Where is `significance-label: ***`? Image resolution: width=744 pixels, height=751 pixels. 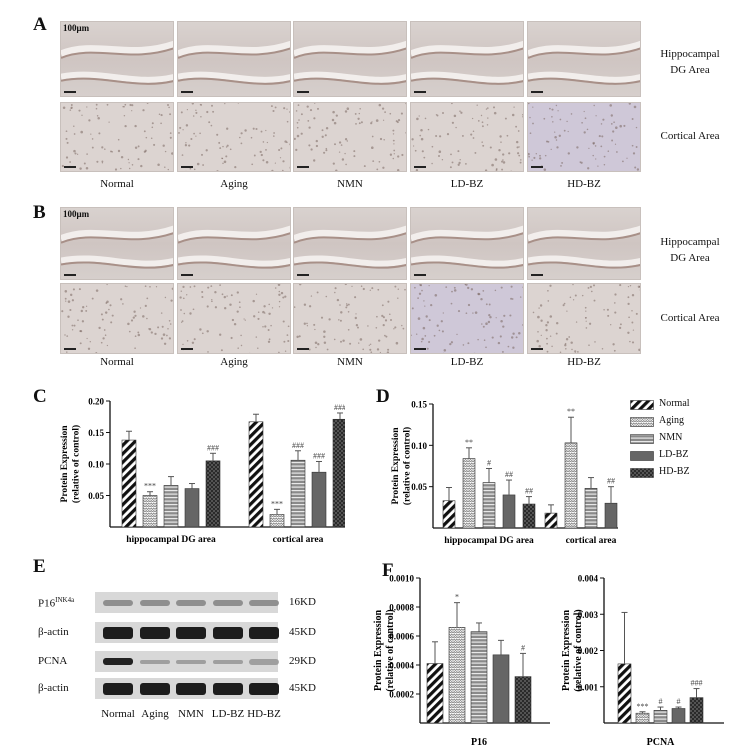 significance-label: *** is located at coordinates (643, 706).